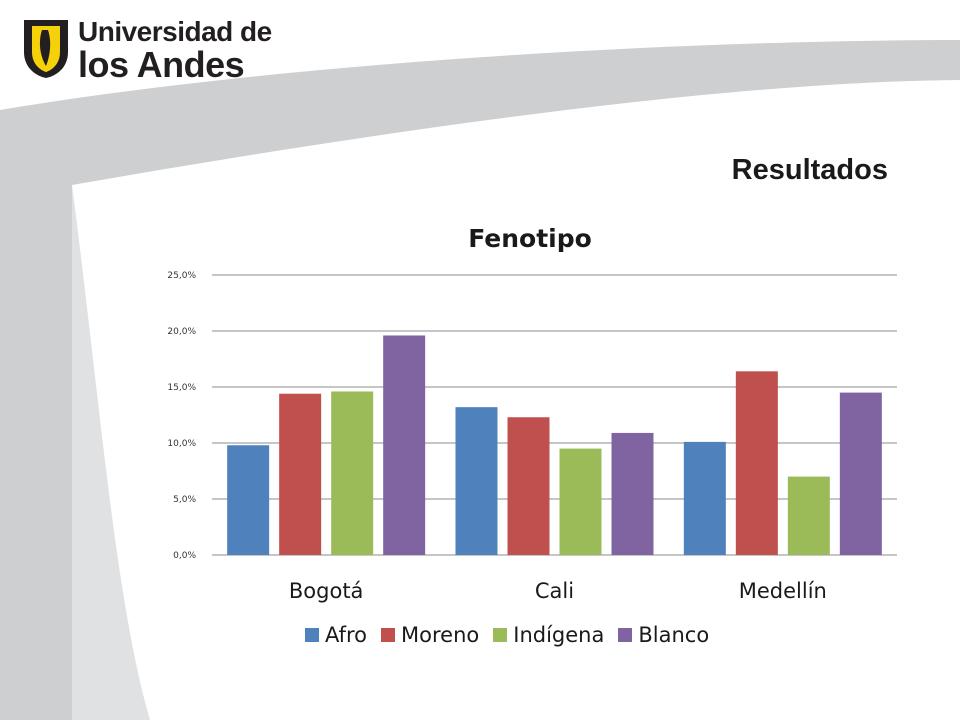  I want to click on swoosh-tail, so click(111, 452).